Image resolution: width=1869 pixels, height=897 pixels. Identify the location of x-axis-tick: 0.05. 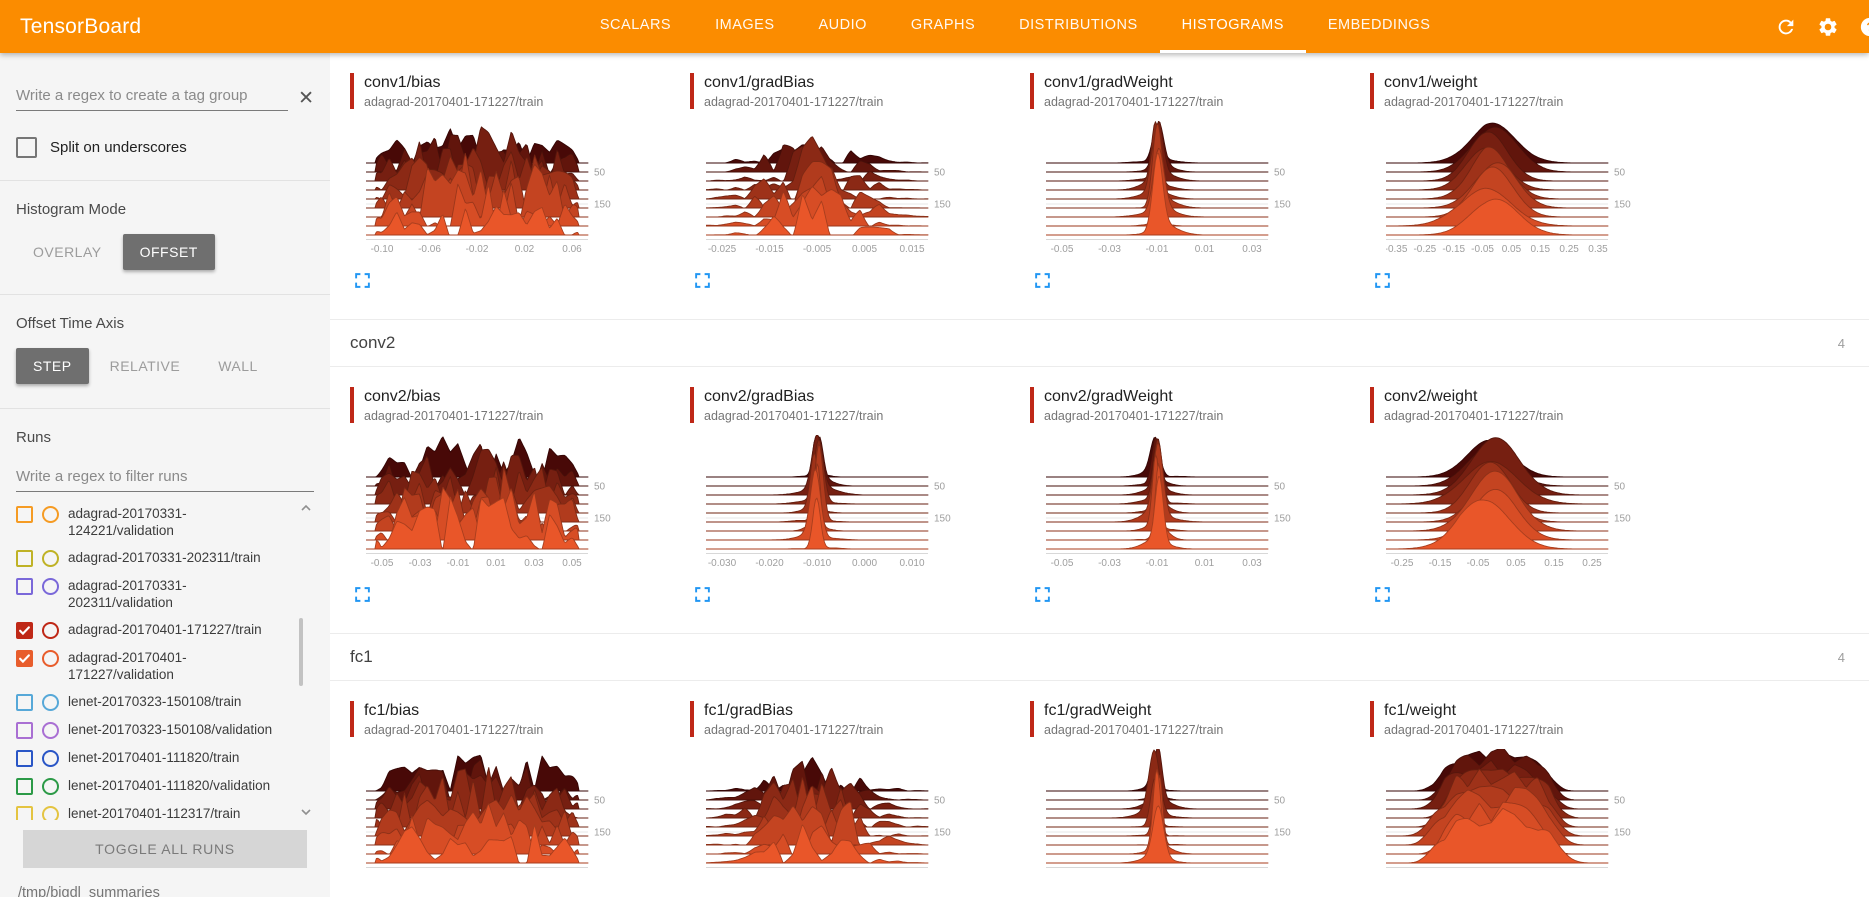
(572, 563).